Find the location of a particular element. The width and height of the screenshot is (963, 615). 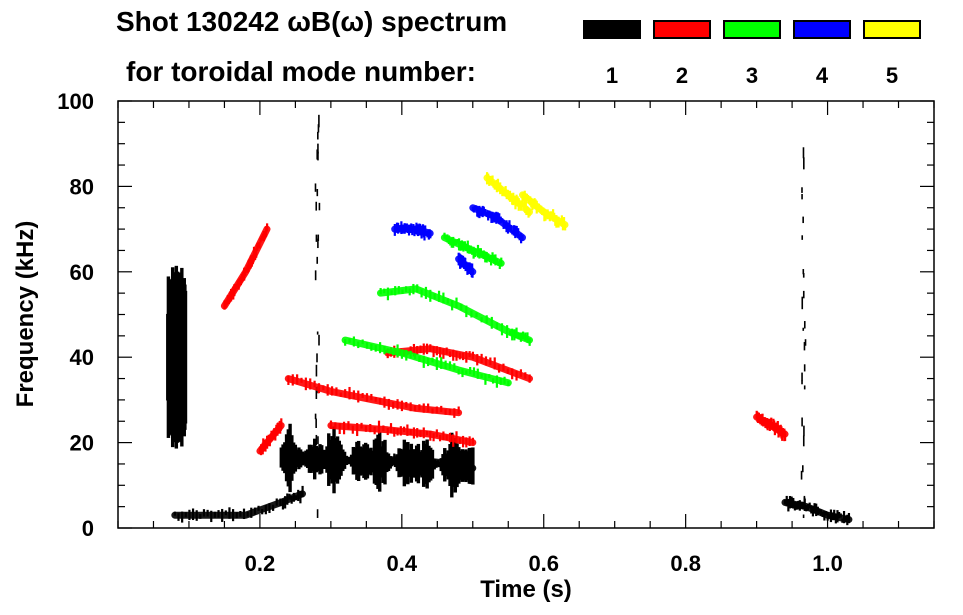

legend-label-n4: 4 is located at coordinates (822, 75).